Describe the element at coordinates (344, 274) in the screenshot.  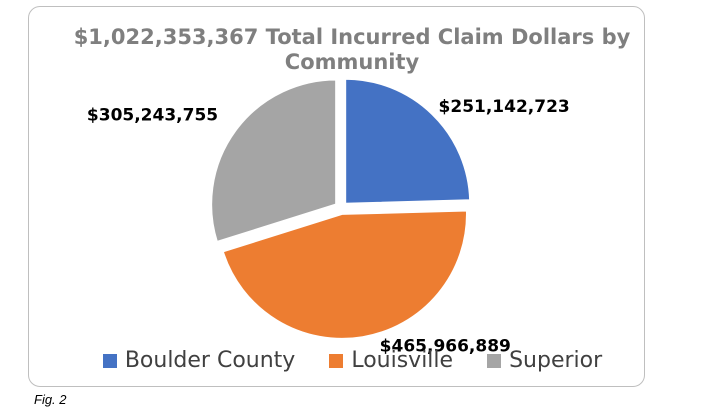
I see `pie-slice-louisville` at that location.